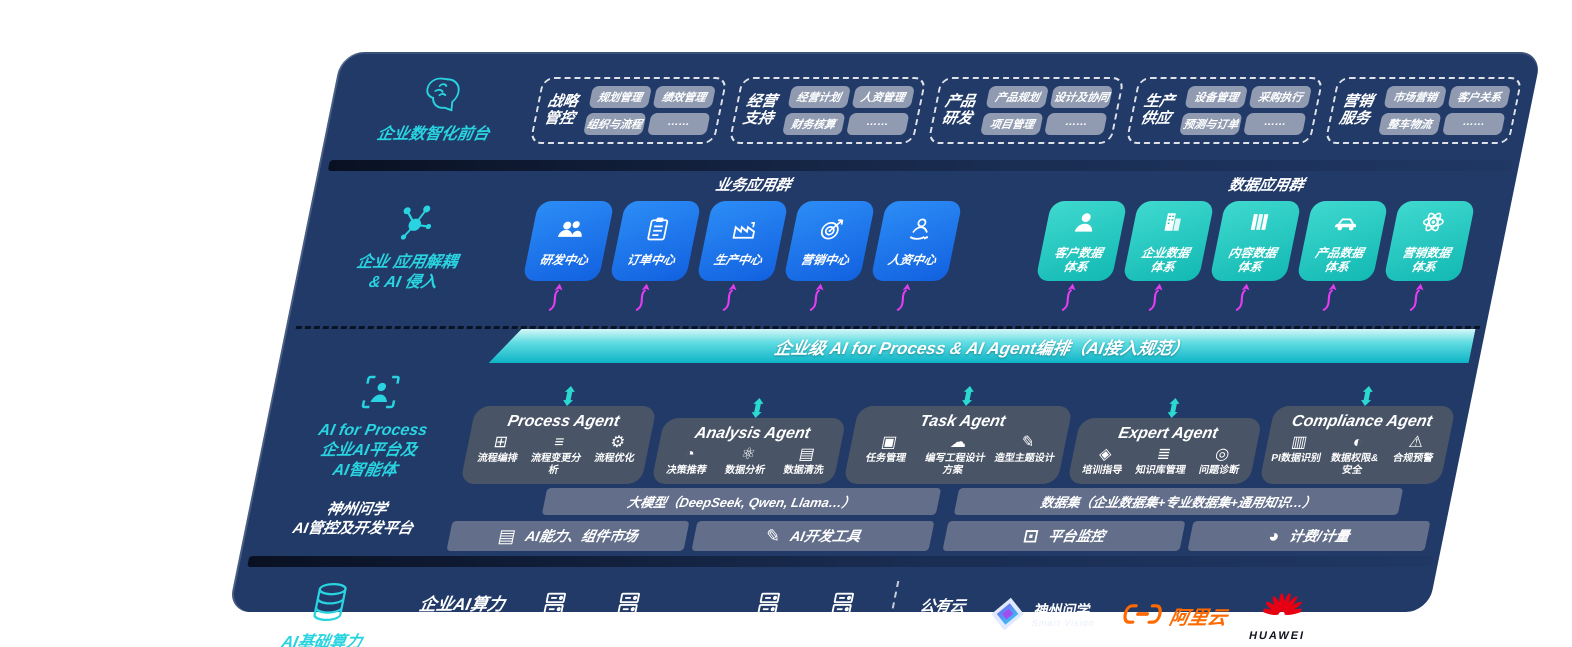 This screenshot has width=1572, height=647. Describe the element at coordinates (433, 134) in the screenshot. I see `front-office-label: 企业数智化前台` at that location.